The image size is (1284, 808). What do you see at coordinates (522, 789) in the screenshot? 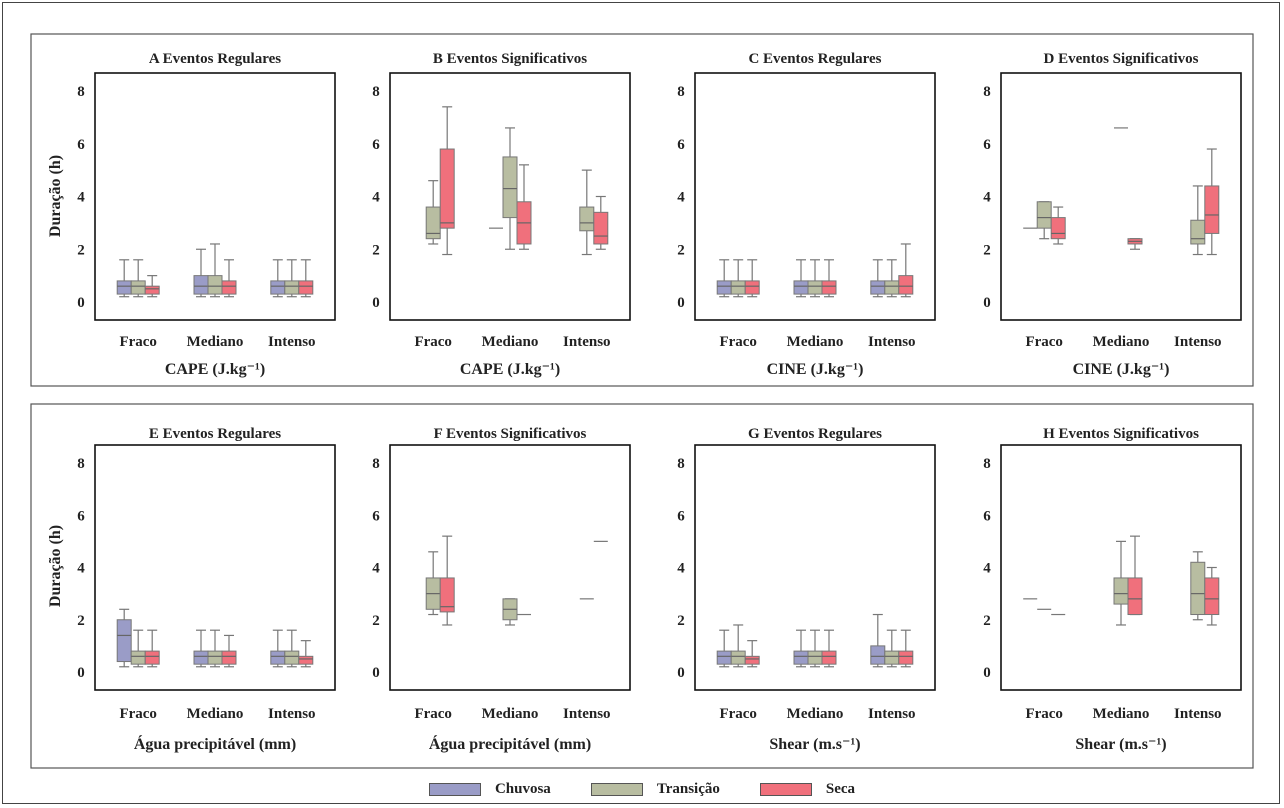
I see `legend-label-chuvosa: Chuvosa` at bounding box center [522, 789].